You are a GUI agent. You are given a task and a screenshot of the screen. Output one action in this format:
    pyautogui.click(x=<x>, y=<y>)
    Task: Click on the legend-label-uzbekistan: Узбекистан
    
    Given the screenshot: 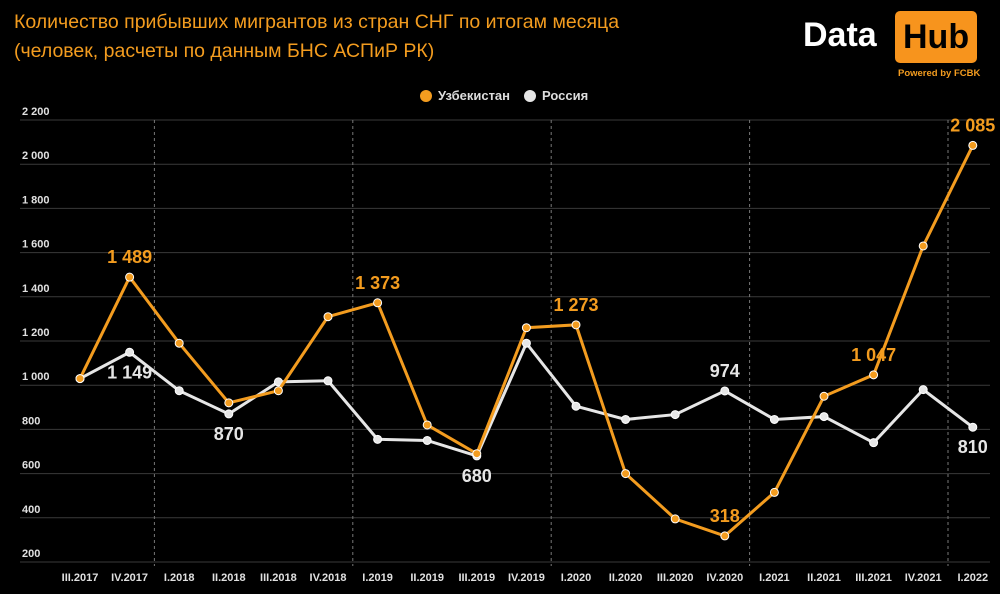 What is the action you would take?
    pyautogui.click(x=474, y=95)
    